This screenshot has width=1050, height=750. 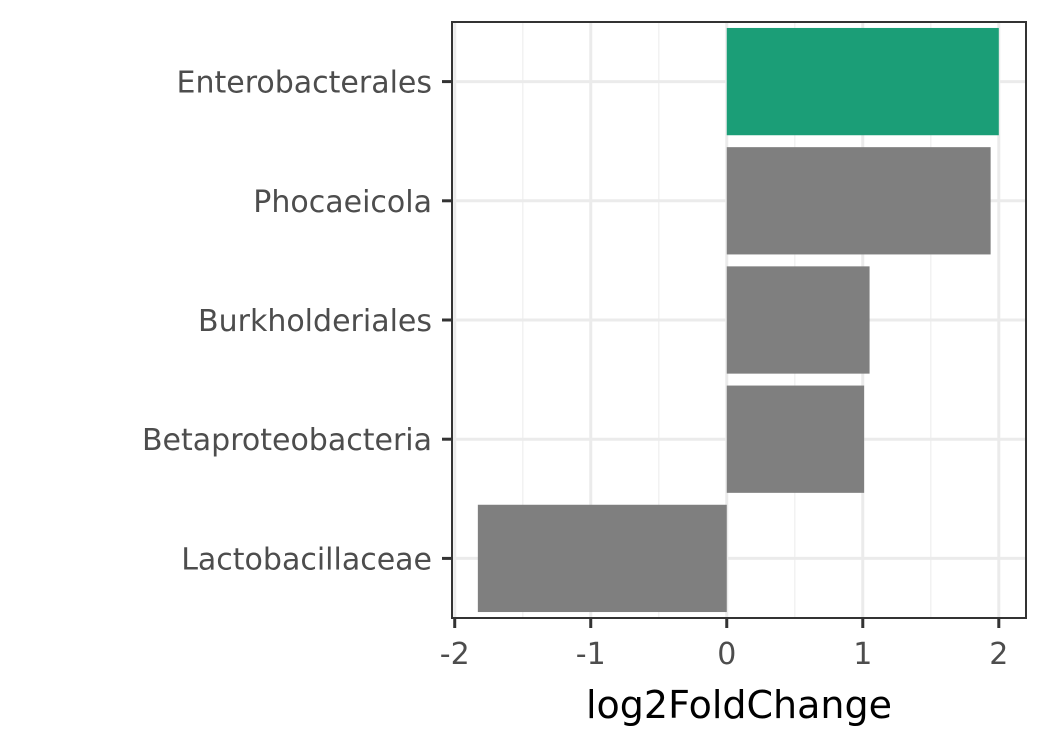 I want to click on bar-lactobacillaceae, so click(x=602, y=558).